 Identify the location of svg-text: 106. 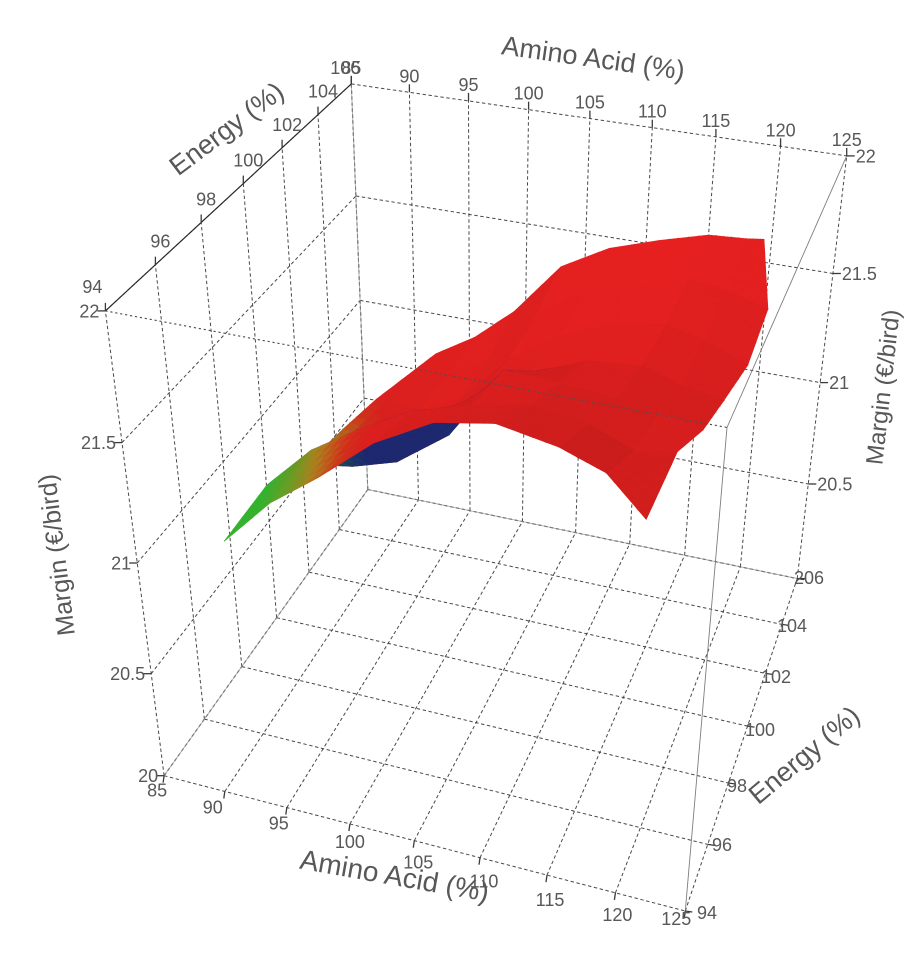
(345, 68).